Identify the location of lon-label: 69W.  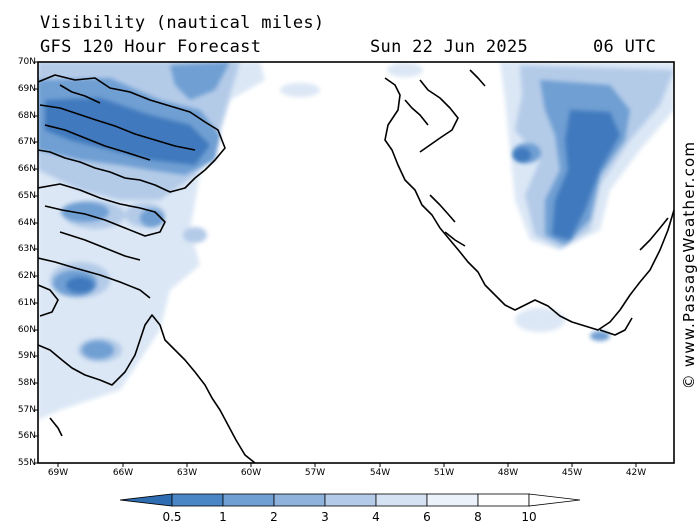
(58, 473).